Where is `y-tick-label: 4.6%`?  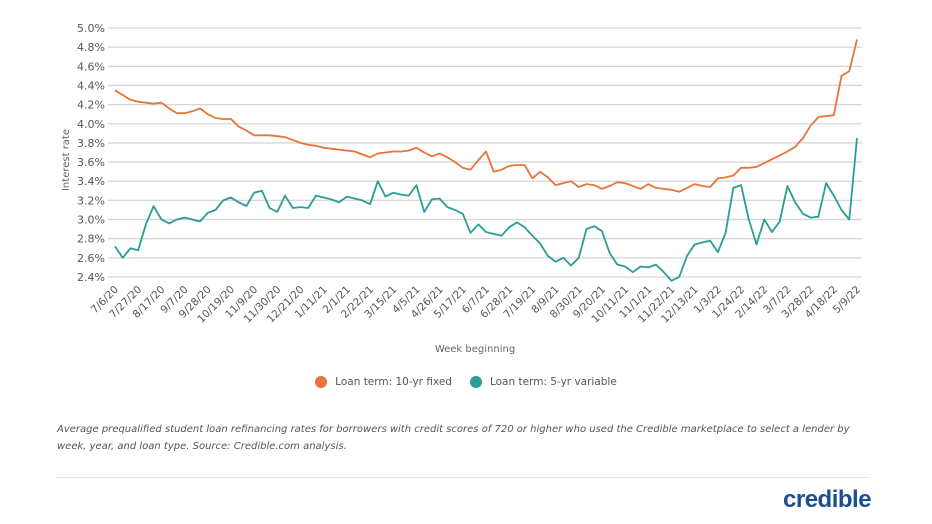 y-tick-label: 4.6% is located at coordinates (91, 66).